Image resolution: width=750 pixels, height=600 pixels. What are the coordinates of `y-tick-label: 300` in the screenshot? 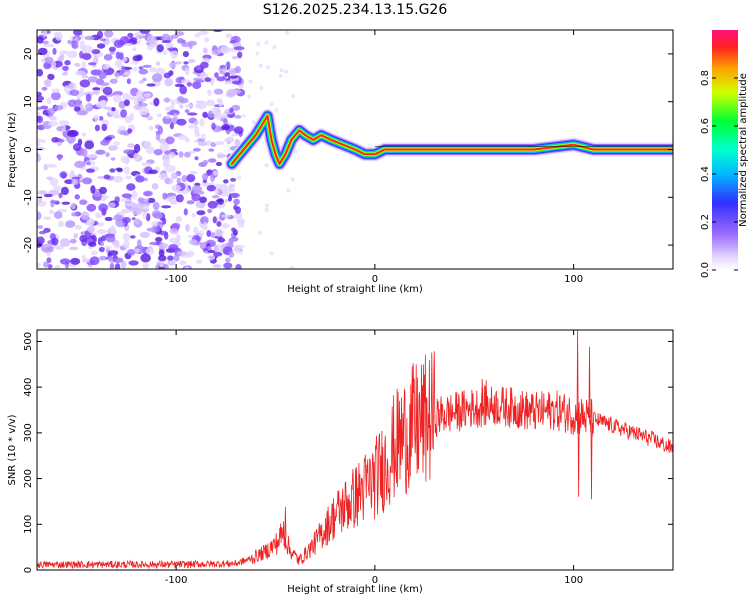 It's located at (28, 432).